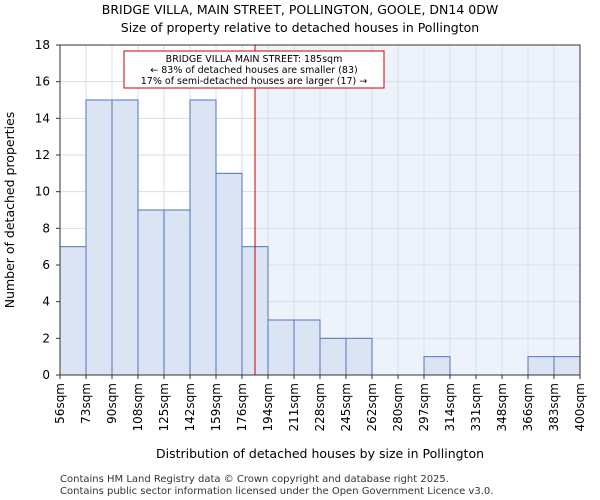  Describe the element at coordinates (46, 375) in the screenshot. I see `y-tick-label: 0` at that location.